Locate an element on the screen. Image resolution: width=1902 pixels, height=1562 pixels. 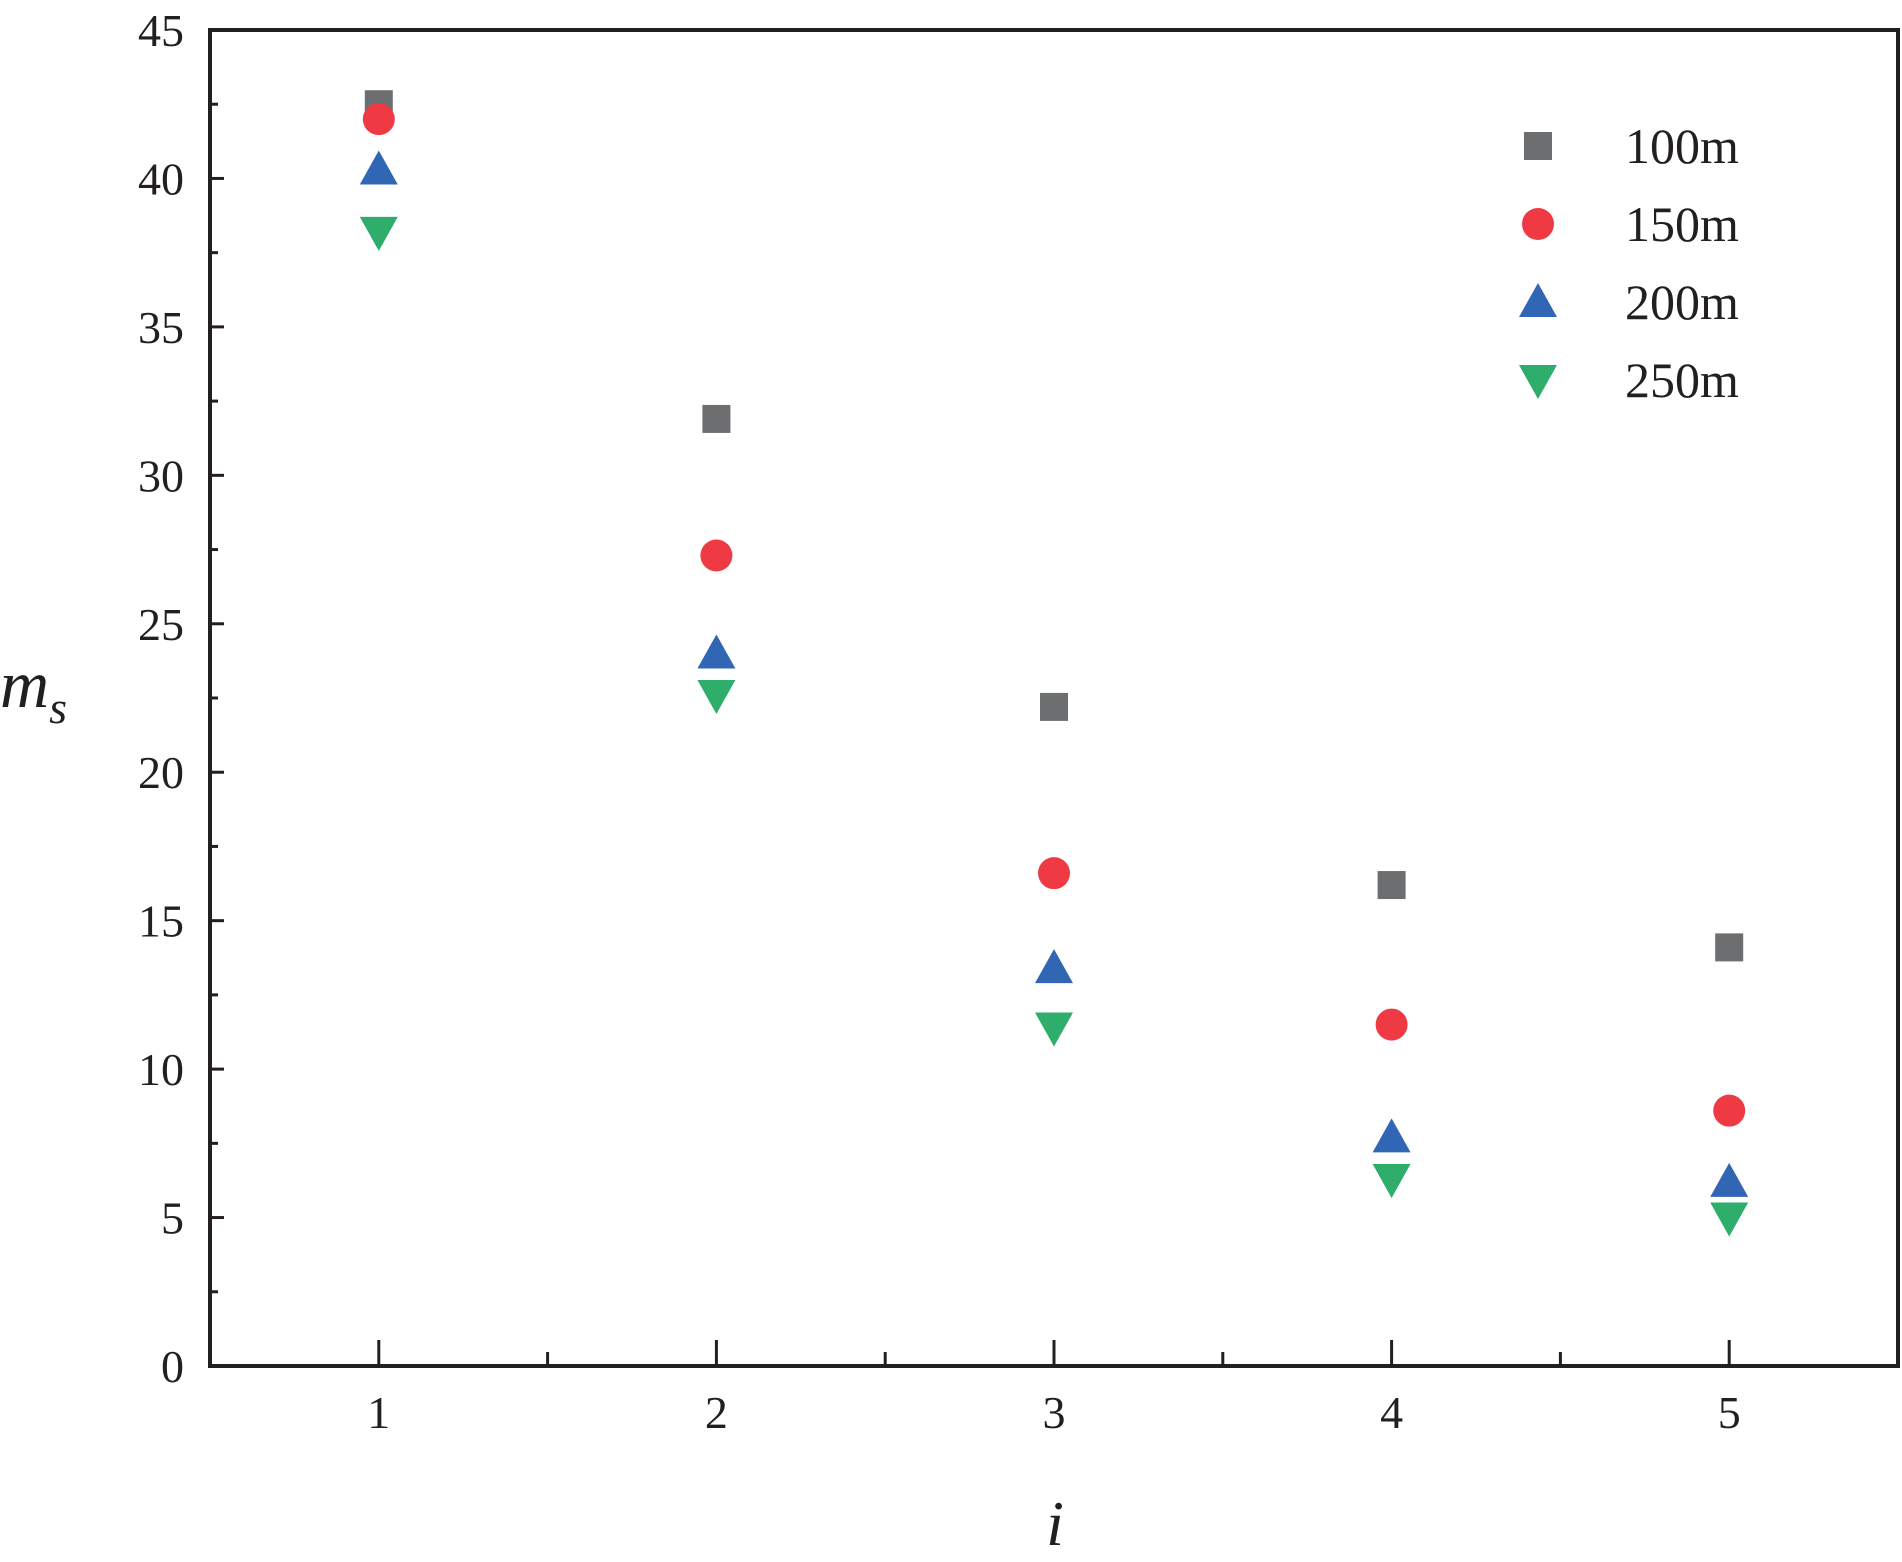
x-axis: 1 2 3 4 5 is located at coordinates (1054, 1389).